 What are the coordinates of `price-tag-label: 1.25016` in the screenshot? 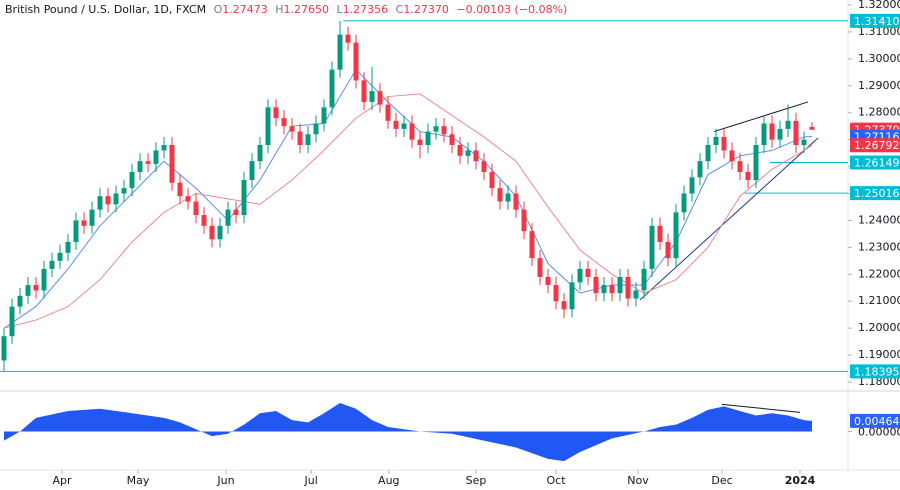 It's located at (877, 193).